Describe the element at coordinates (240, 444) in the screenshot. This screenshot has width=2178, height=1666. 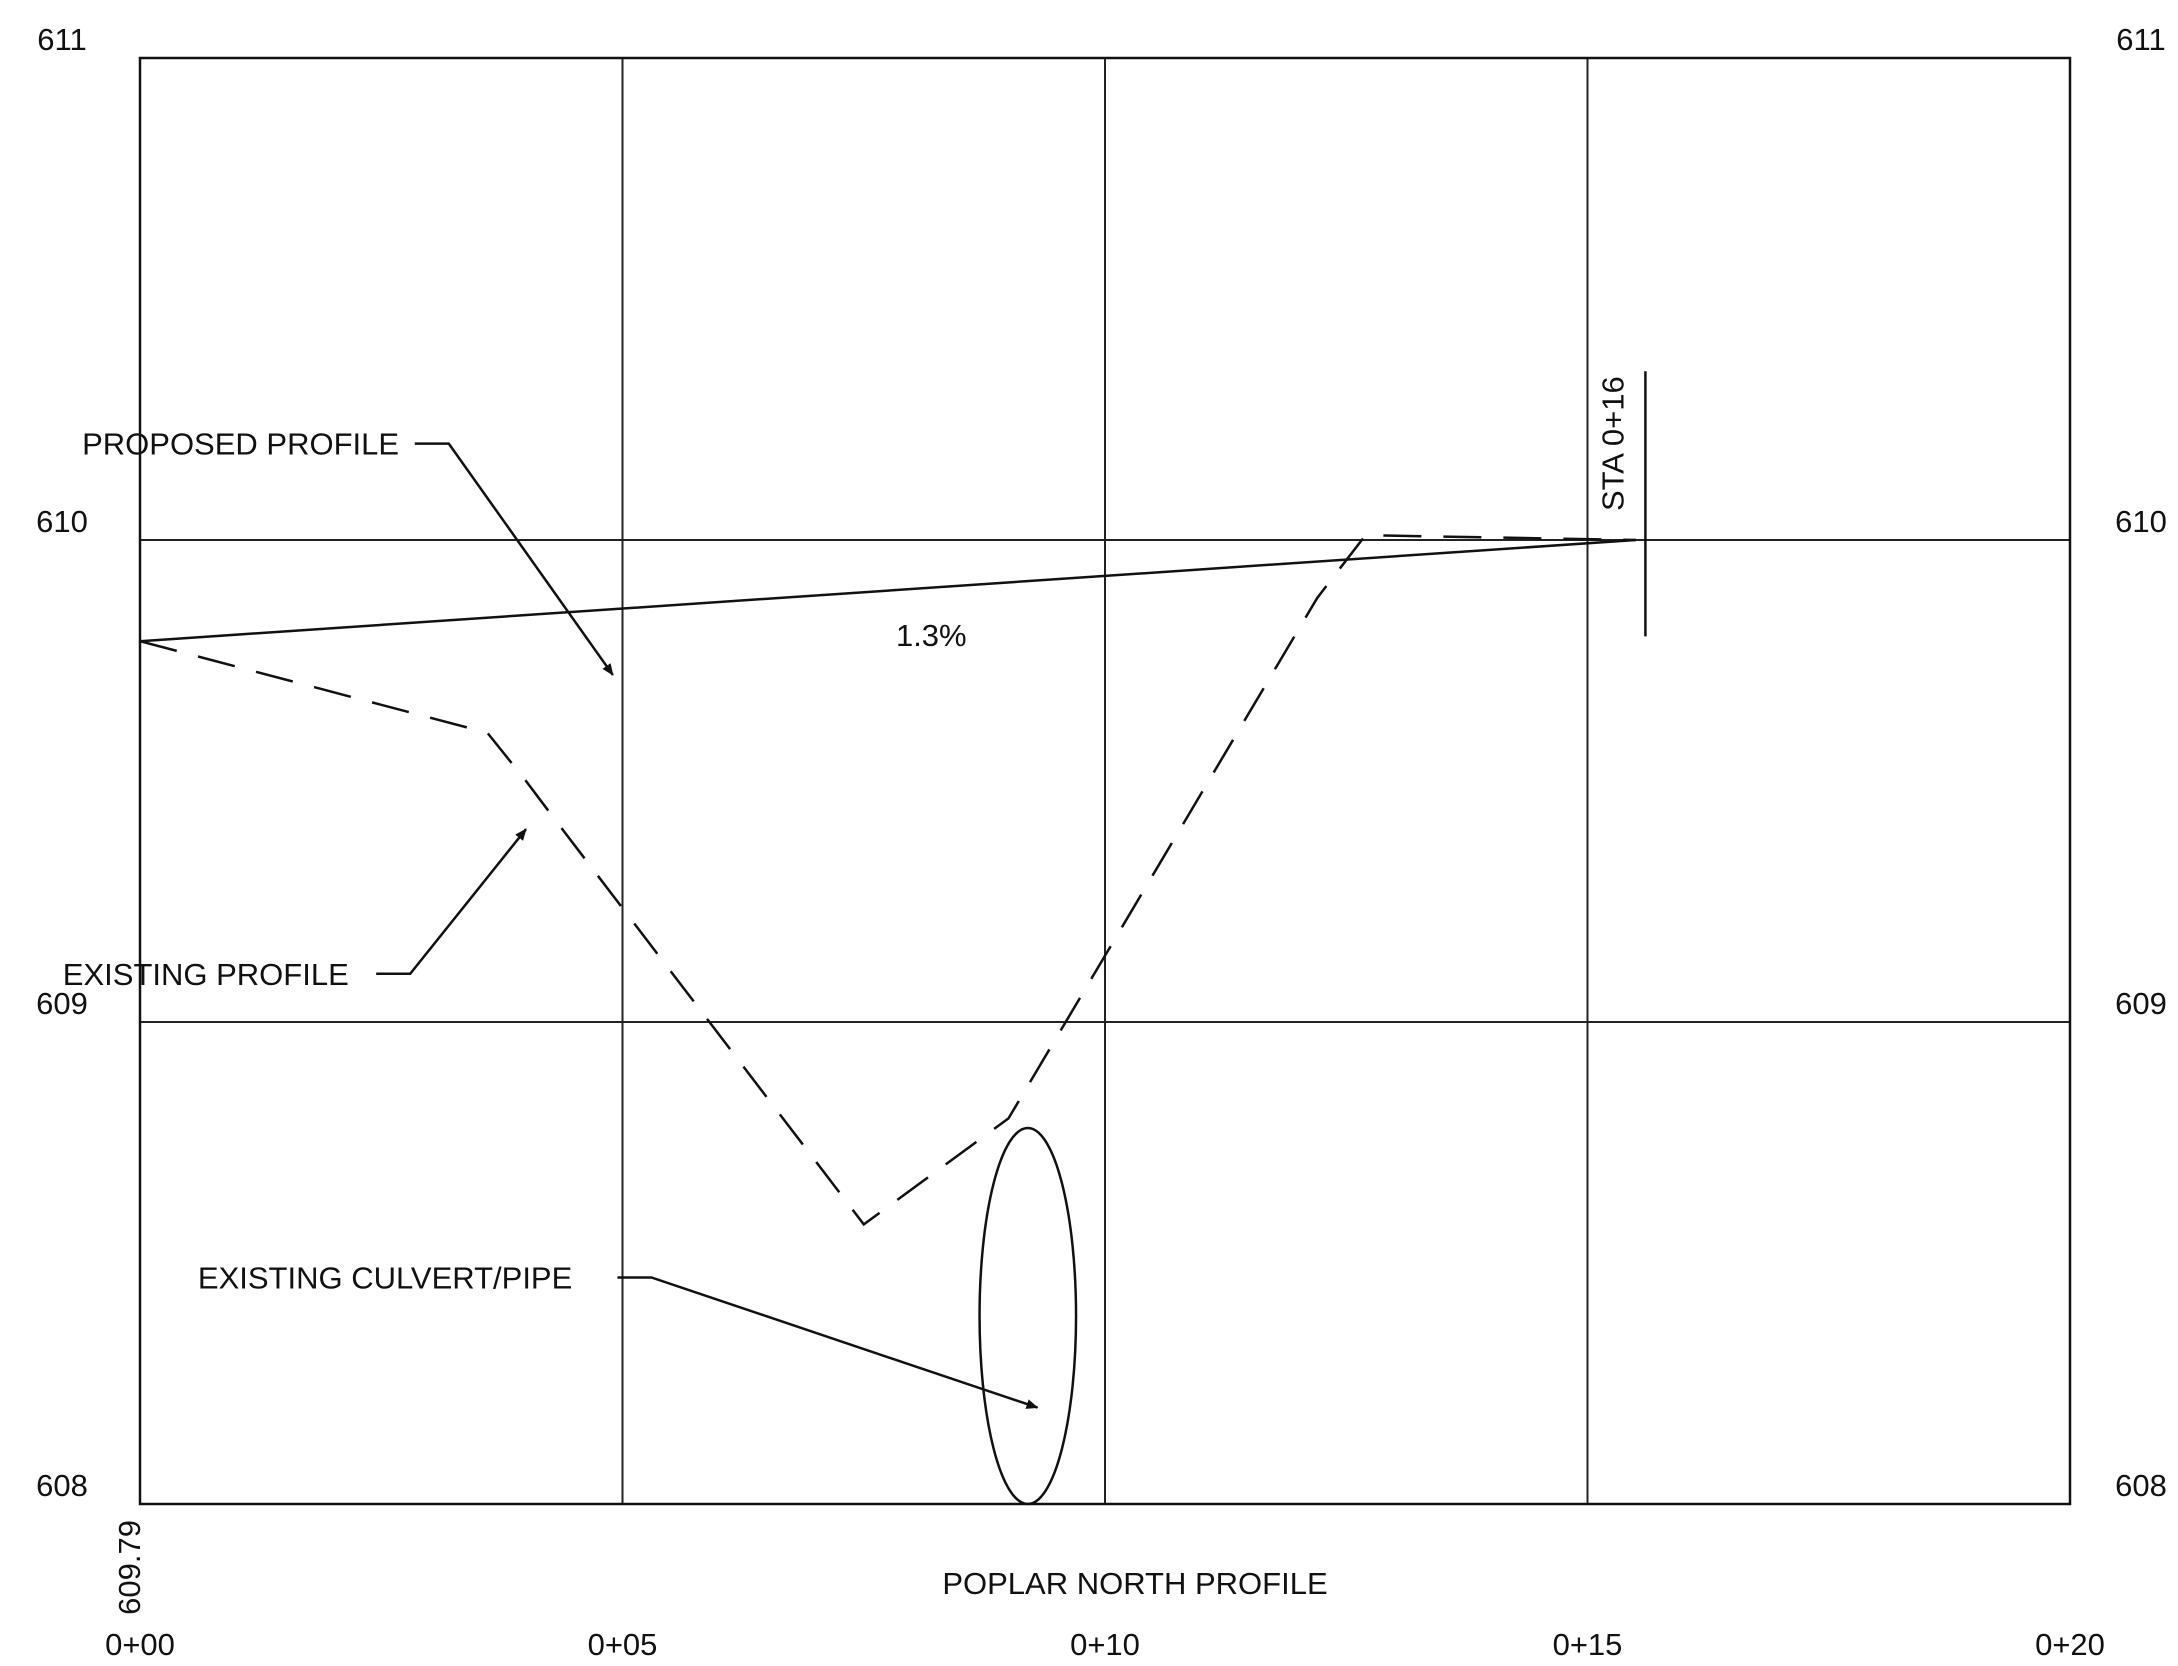
I see `callout-label: PROPOSED PROFILE` at that location.